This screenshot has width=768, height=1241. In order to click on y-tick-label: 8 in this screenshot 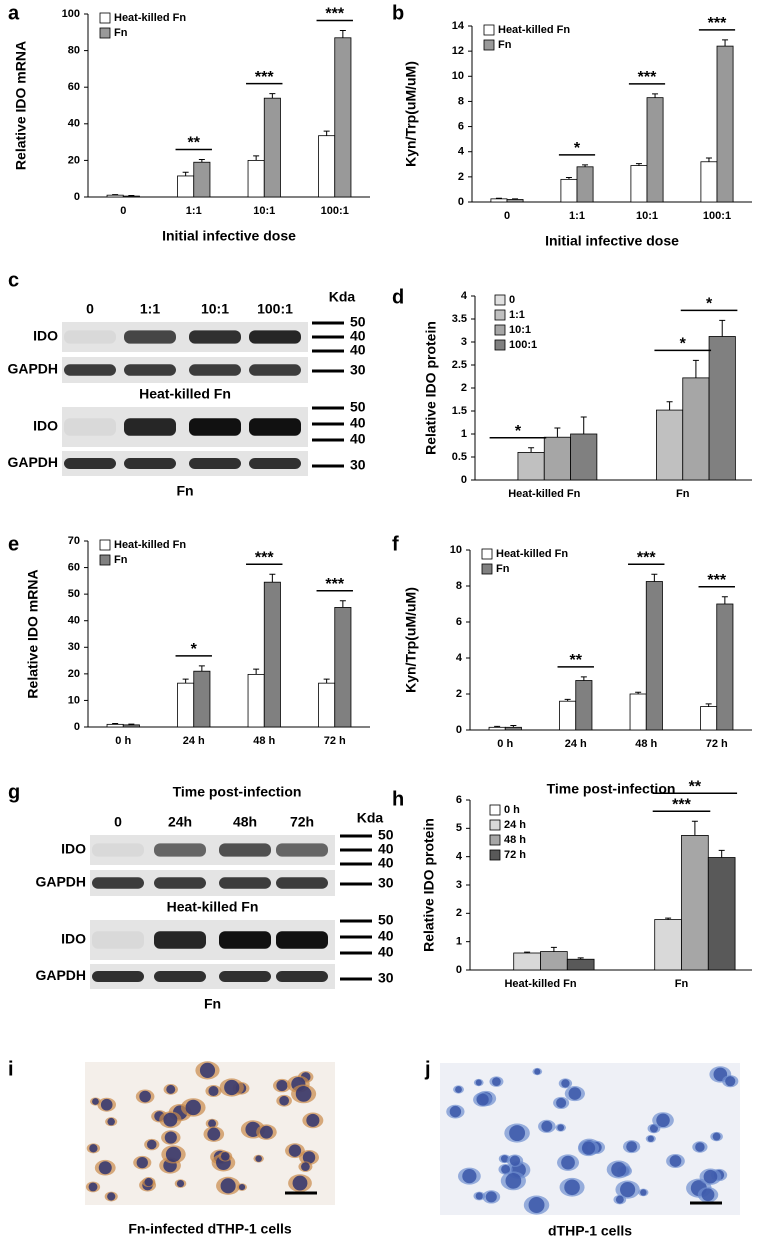, I will do `click(461, 101)`.